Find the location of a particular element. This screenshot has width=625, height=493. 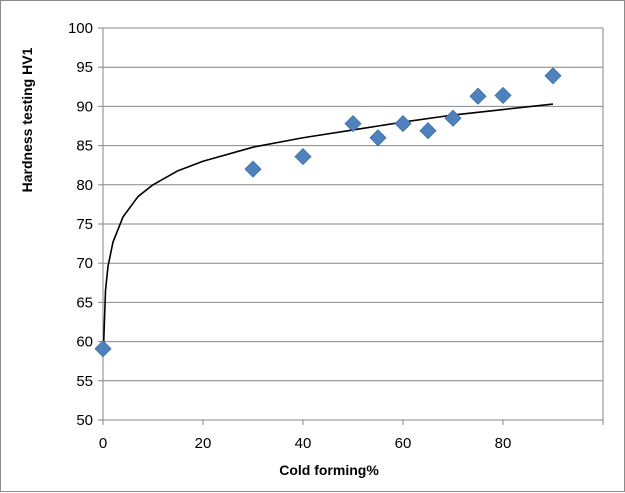

y-tick-label-100: 100 is located at coordinates (80, 28).